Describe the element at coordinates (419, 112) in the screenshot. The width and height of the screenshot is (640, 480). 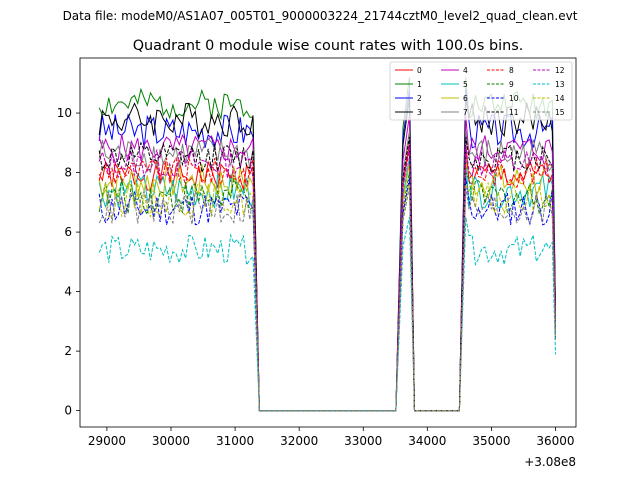
I see `legend-label-3: 3` at that location.